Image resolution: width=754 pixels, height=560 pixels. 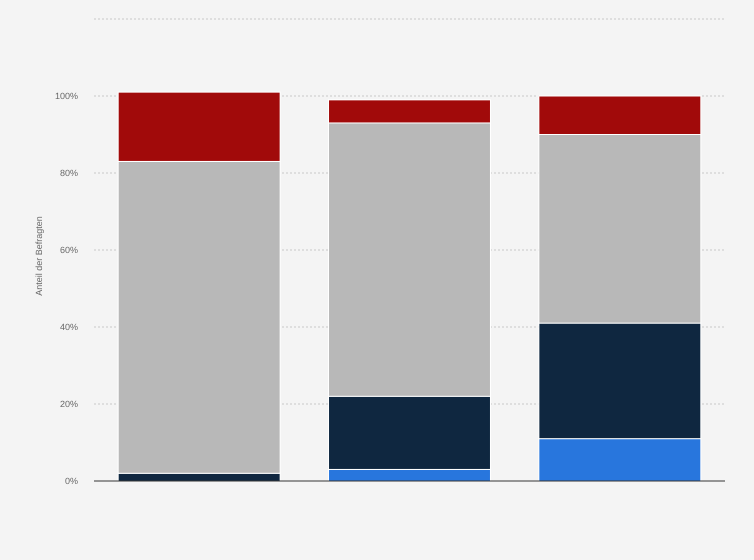 What do you see at coordinates (71, 481) in the screenshot?
I see `y-tick-label: 0%` at bounding box center [71, 481].